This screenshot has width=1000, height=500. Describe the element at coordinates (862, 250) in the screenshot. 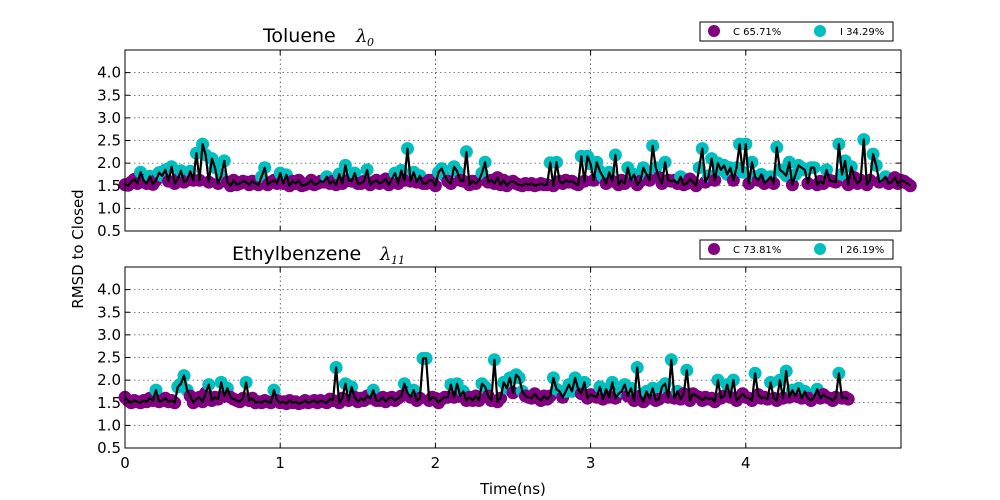

I see `ethylbenzene-legend-label-i: I 26.19%` at that location.